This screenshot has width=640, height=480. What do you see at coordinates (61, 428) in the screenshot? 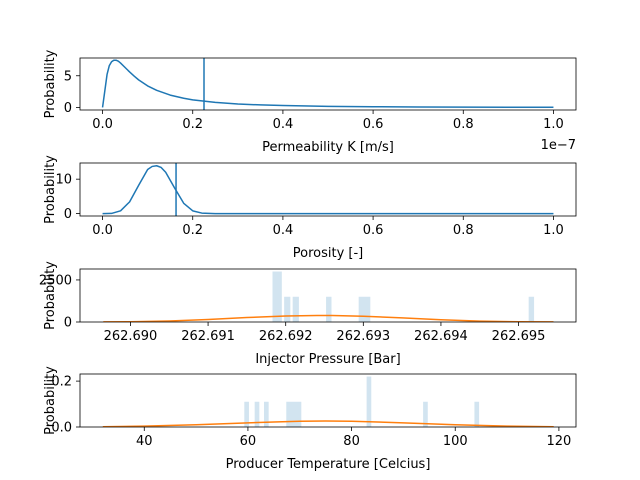
I see `y-tick-label: 0.0` at bounding box center [61, 428].